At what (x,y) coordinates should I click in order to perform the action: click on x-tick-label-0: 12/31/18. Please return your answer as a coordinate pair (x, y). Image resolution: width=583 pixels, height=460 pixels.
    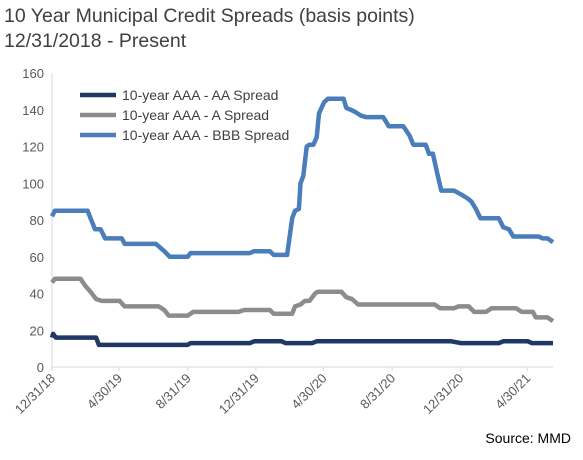
    Looking at the image, I should click on (35, 394).